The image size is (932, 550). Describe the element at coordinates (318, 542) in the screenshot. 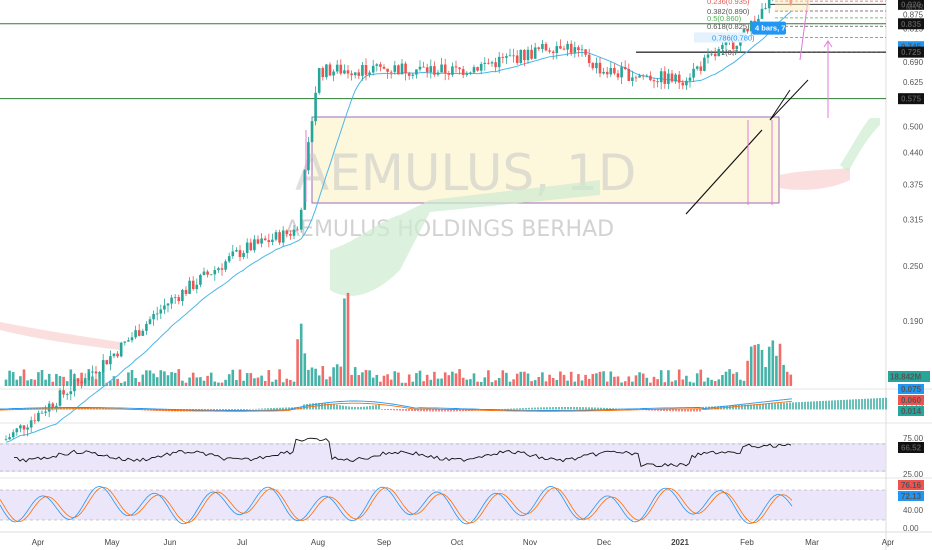

I see `time-tick: Aug` at that location.